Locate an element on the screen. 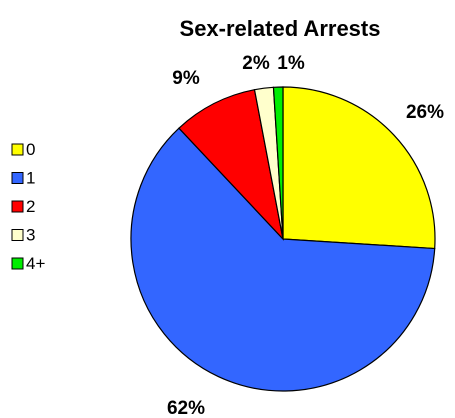  data-label-0: 26% is located at coordinates (425, 112).